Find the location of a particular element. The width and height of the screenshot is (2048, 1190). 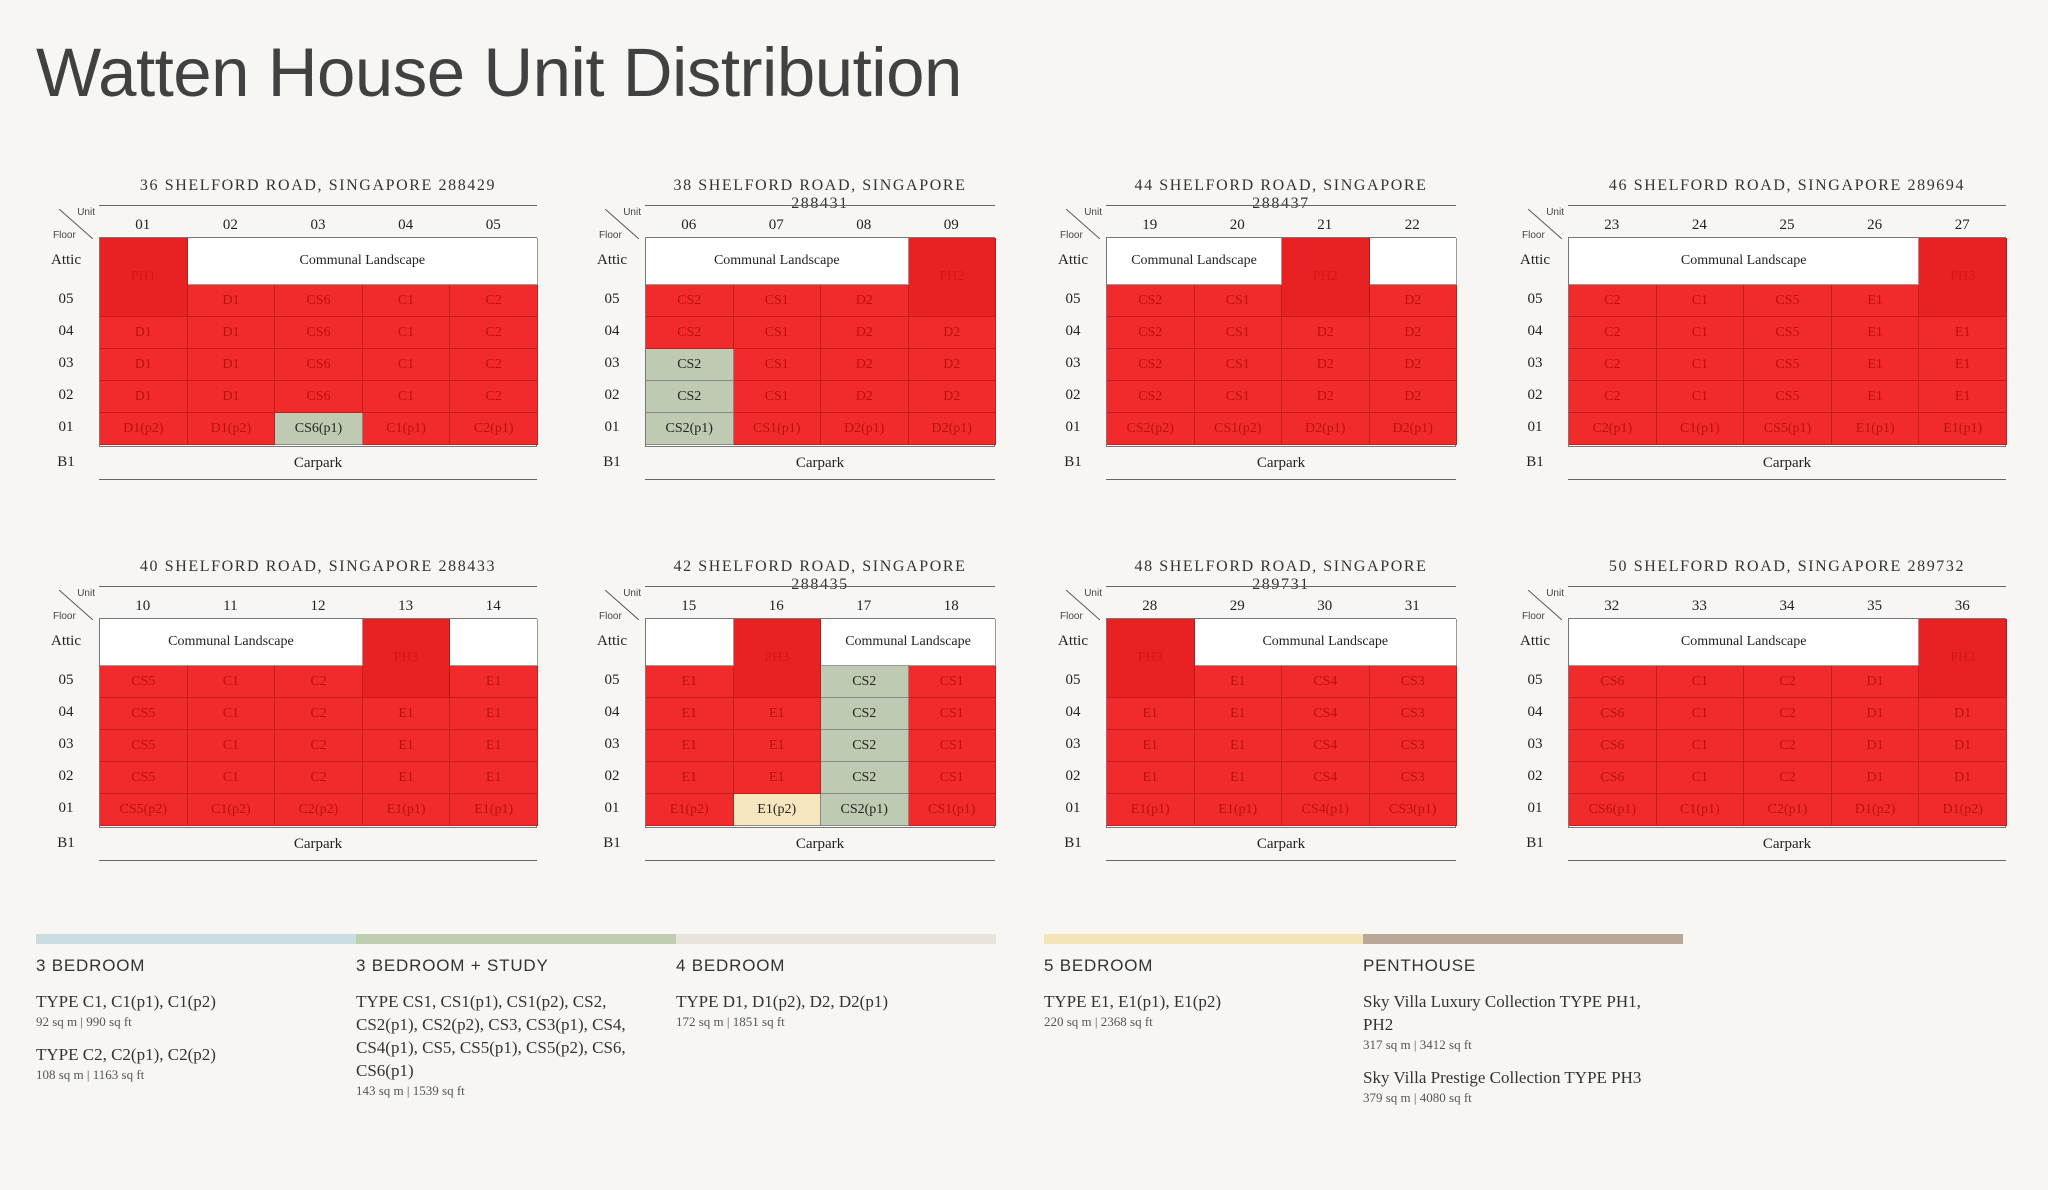

empty-cell is located at coordinates (1413, 261).